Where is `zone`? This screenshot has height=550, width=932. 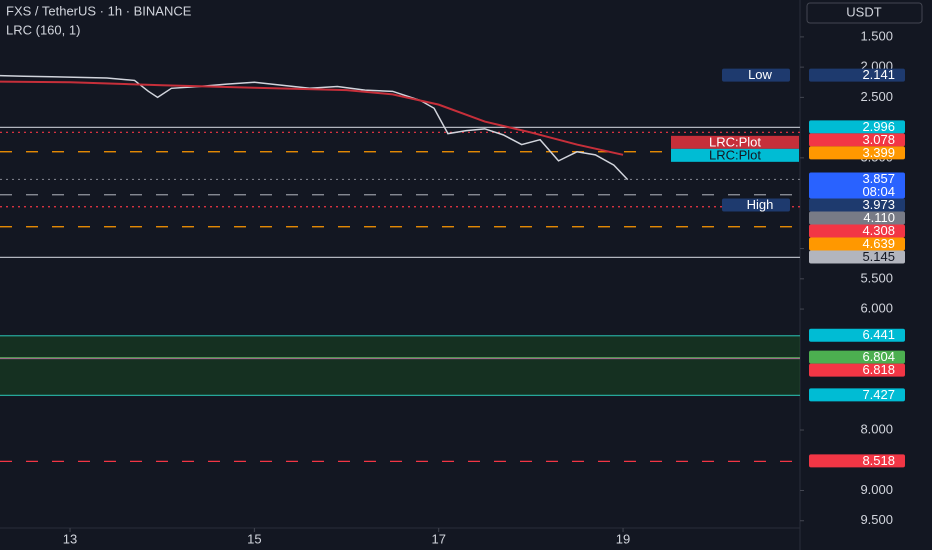 zone is located at coordinates (400, 365).